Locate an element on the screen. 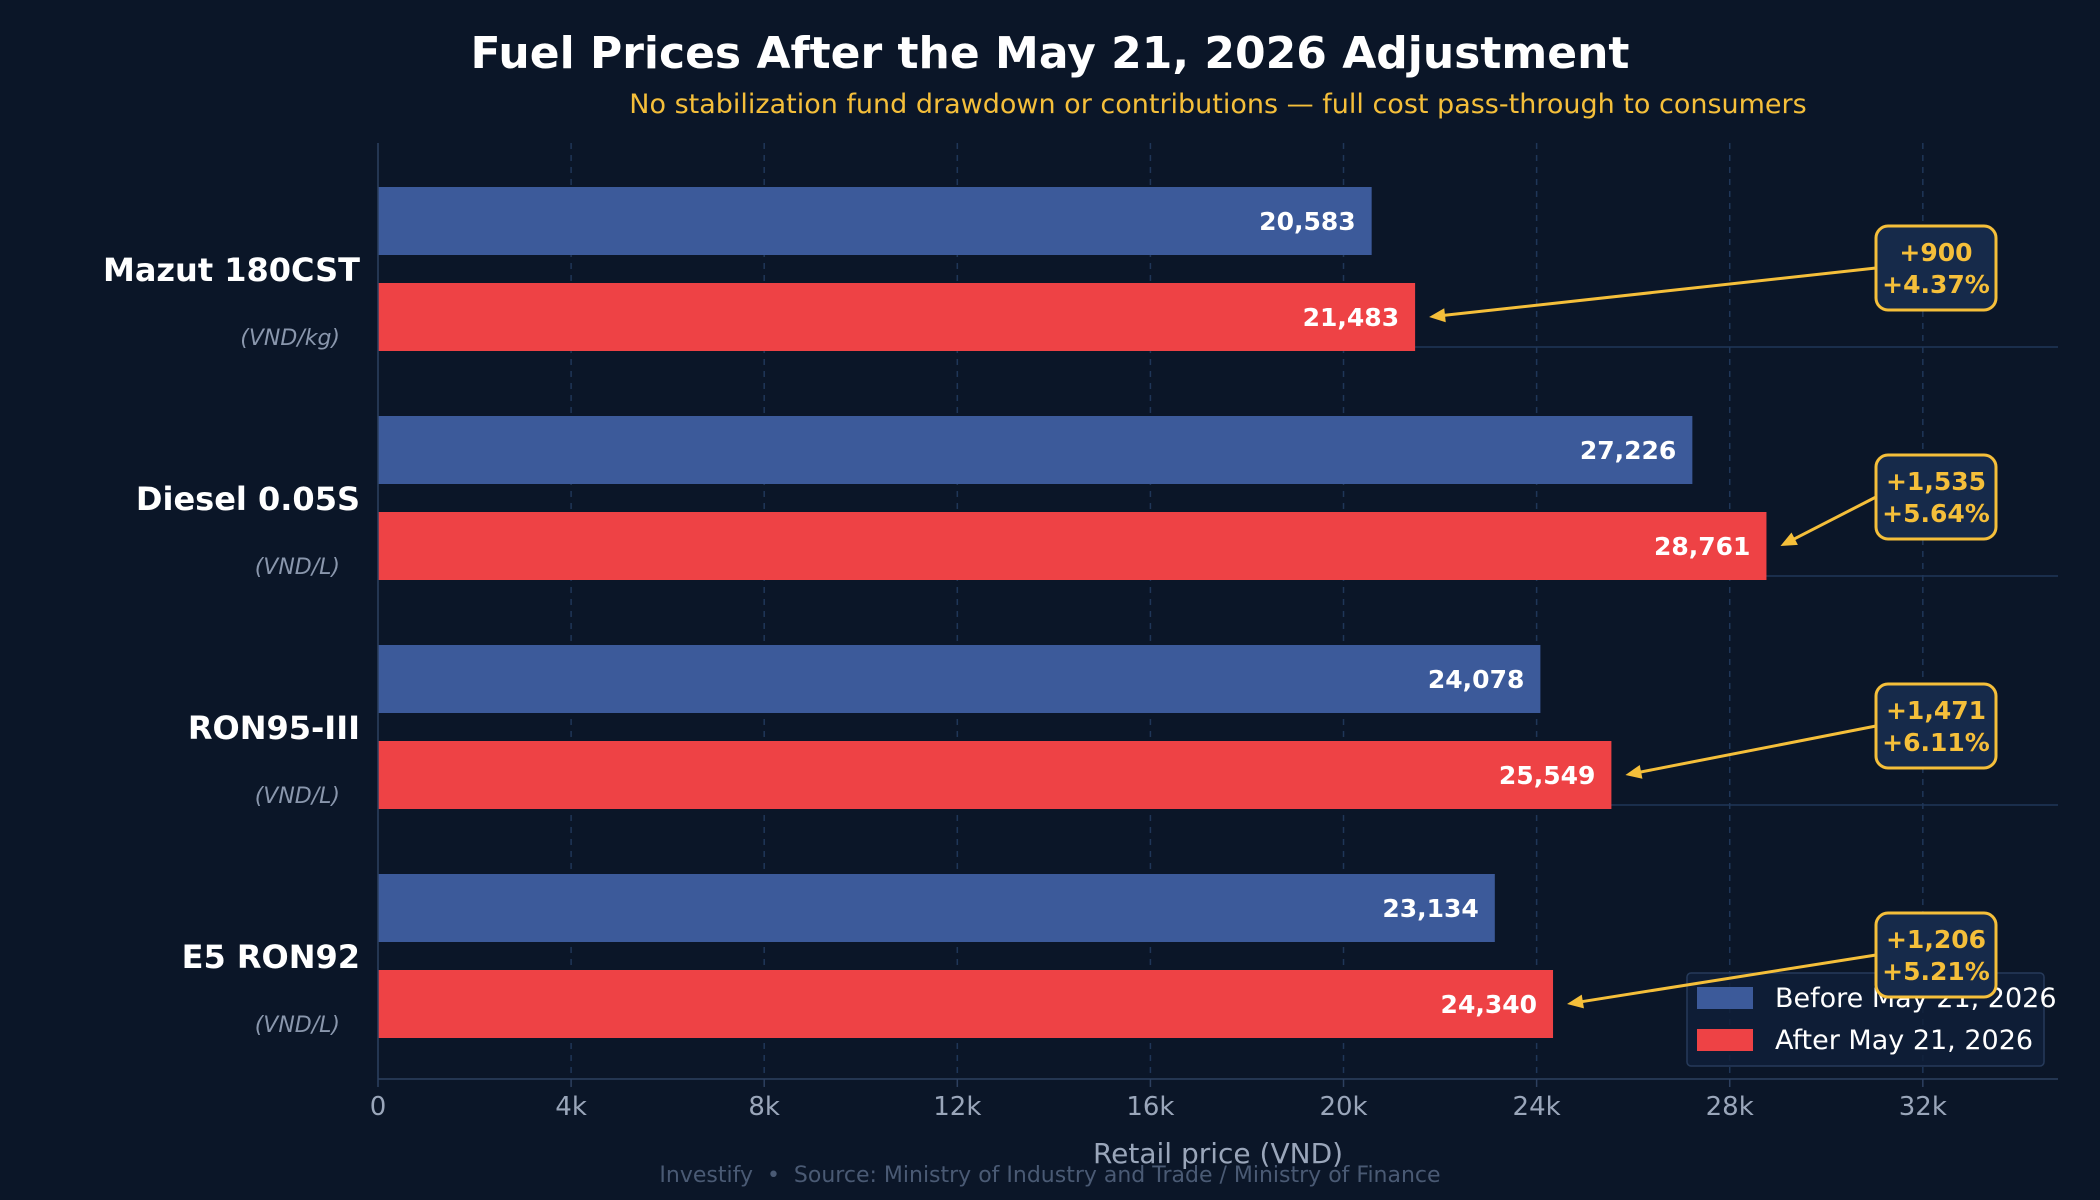 This screenshot has height=1200, width=2100. x-tick-label: 12k is located at coordinates (957, 1107).